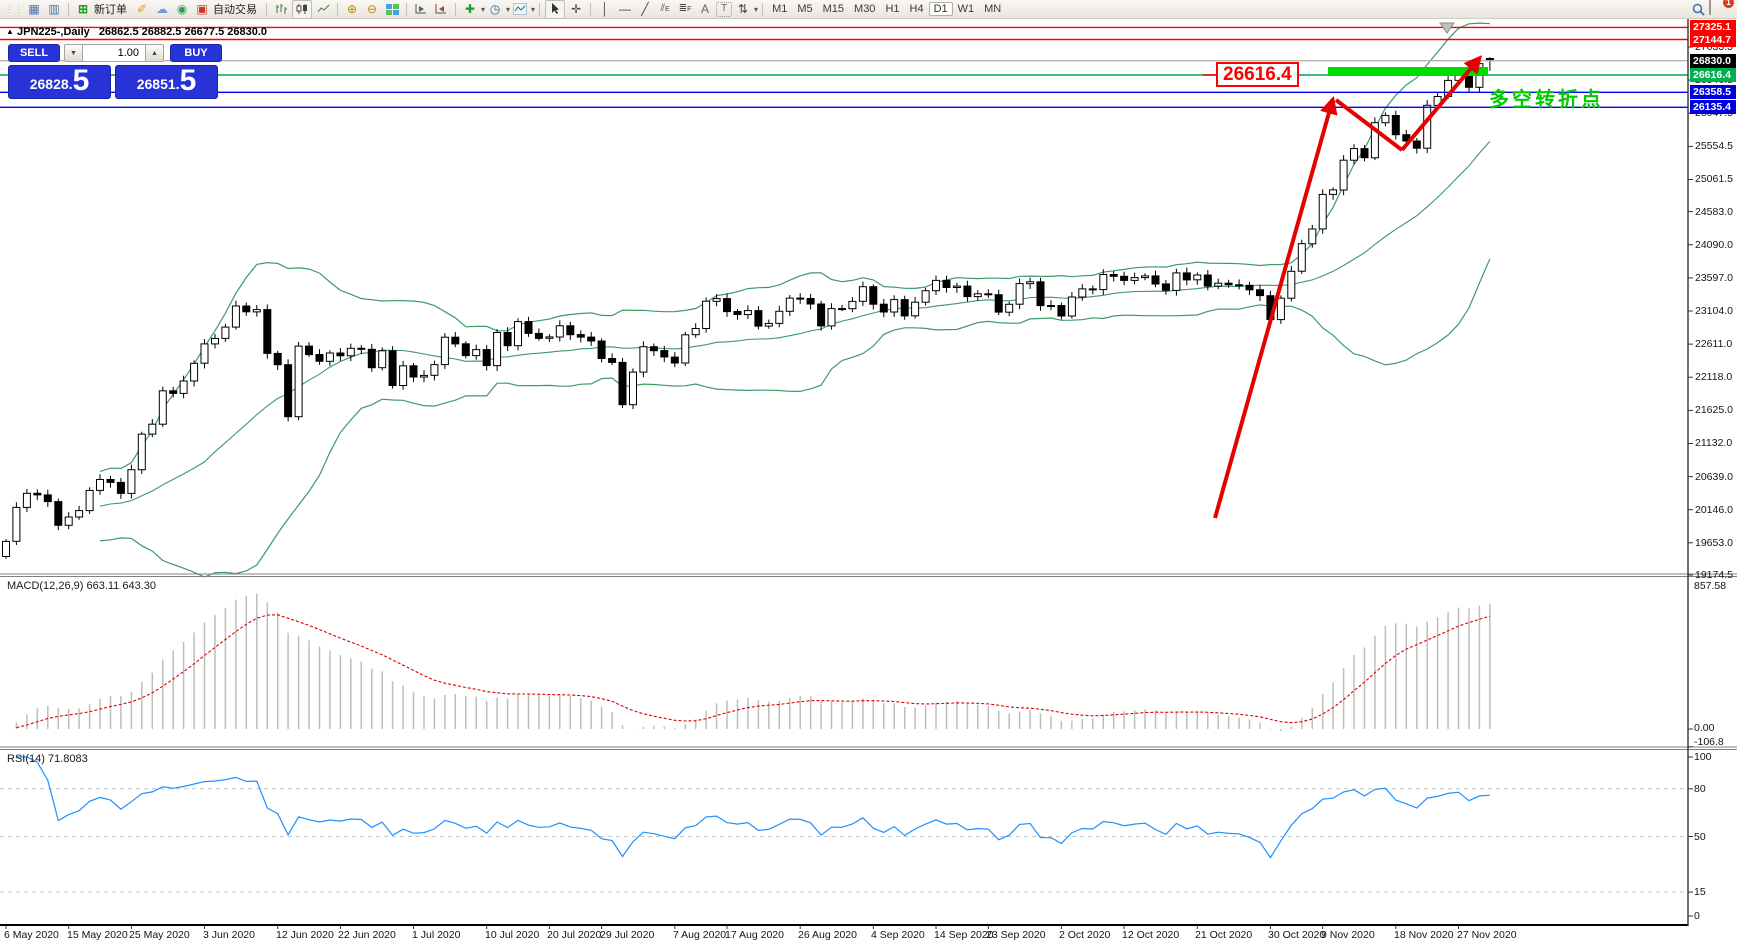 This screenshot has height=943, width=1737. Describe the element at coordinates (156, 84) in the screenshot. I see `buy-price-main: 26851` at that location.